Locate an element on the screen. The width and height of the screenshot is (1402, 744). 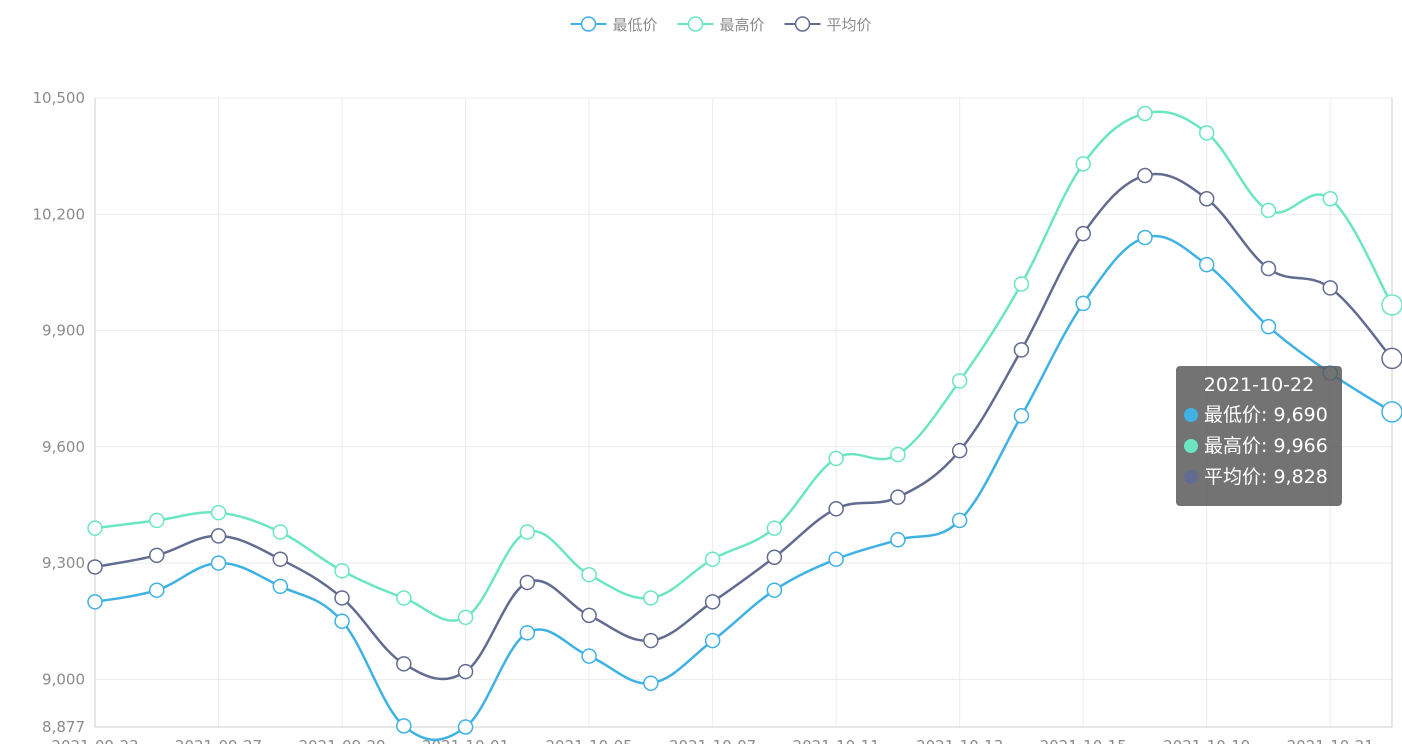
y-tick-label: 10,200 is located at coordinates (59, 214).